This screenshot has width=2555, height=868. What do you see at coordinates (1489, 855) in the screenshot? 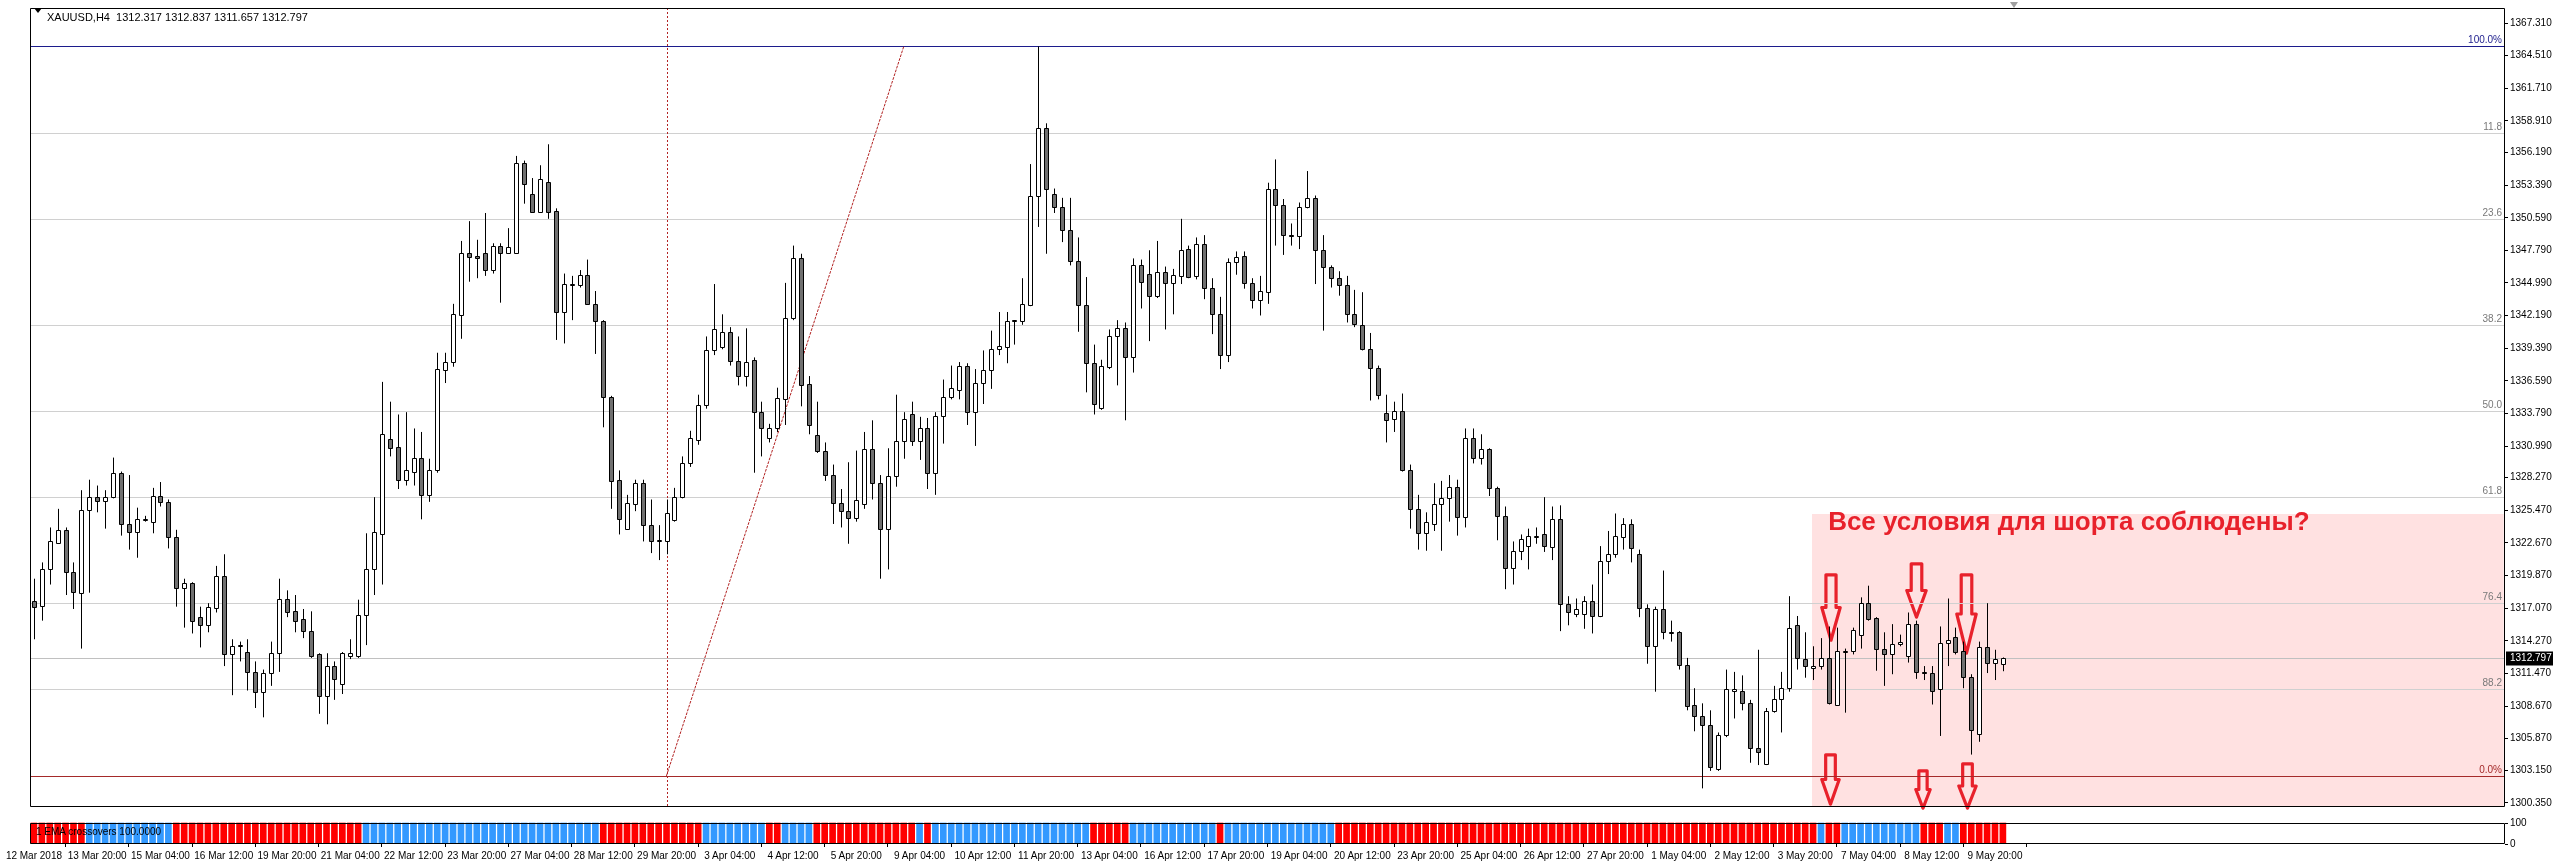
I see `x-tick-label: 25 Apr 04:00` at bounding box center [1489, 855].